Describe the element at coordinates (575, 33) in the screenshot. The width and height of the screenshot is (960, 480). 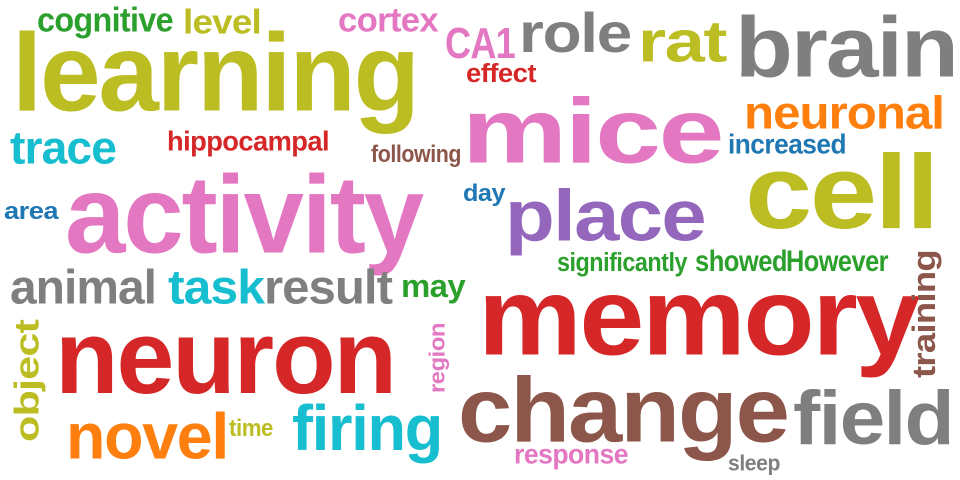
I see `word-role: role` at that location.